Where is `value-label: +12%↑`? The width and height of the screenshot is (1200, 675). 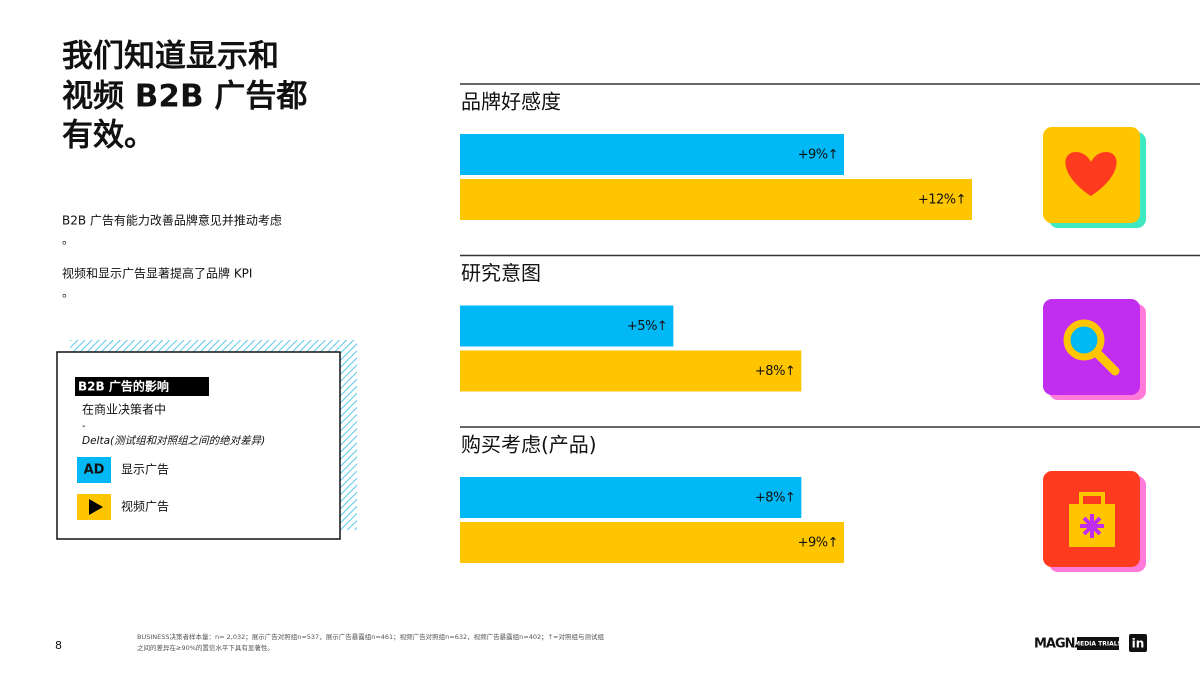 value-label: +12%↑ is located at coordinates (942, 200).